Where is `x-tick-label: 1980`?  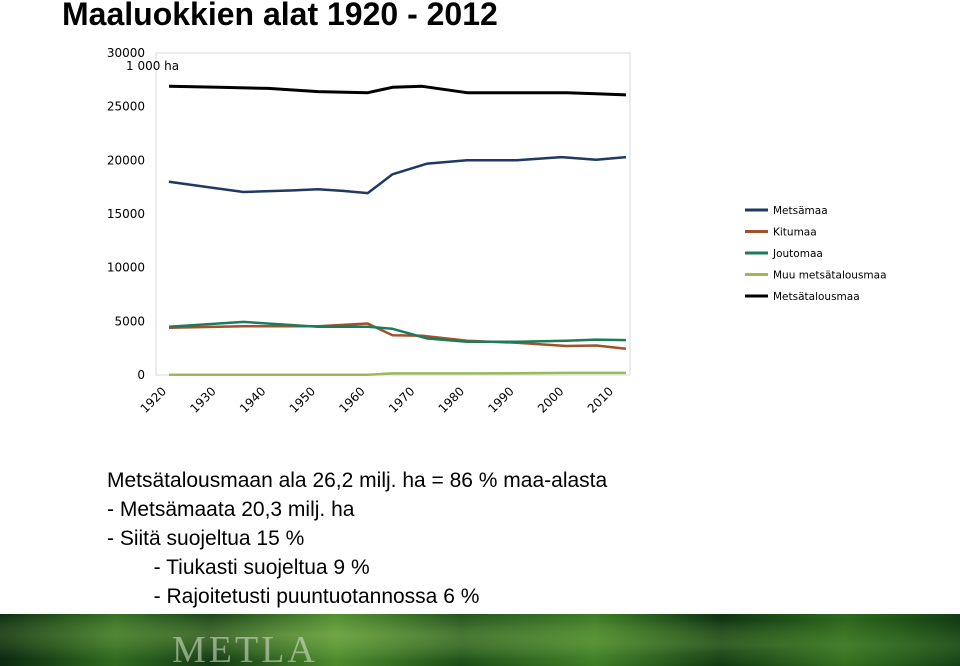 x-tick-label: 1980 is located at coordinates (451, 399).